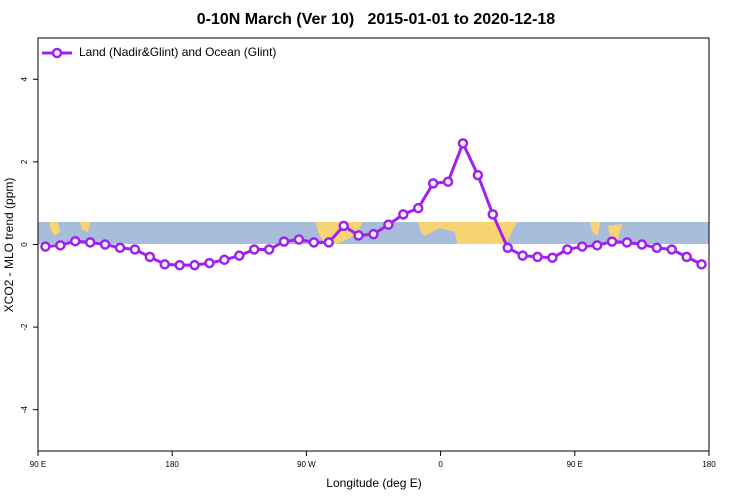  What do you see at coordinates (440, 464) in the screenshot?
I see `x-tick-label: 0` at bounding box center [440, 464].